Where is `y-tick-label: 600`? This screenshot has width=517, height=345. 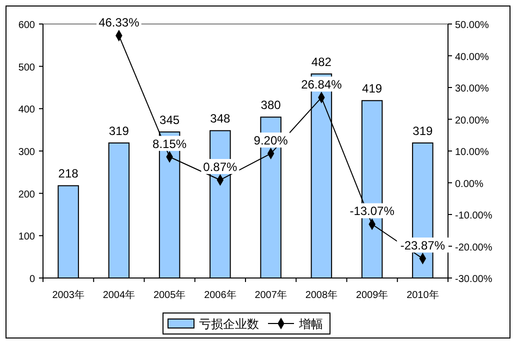 y-tick-label: 600 is located at coordinates (27, 25).